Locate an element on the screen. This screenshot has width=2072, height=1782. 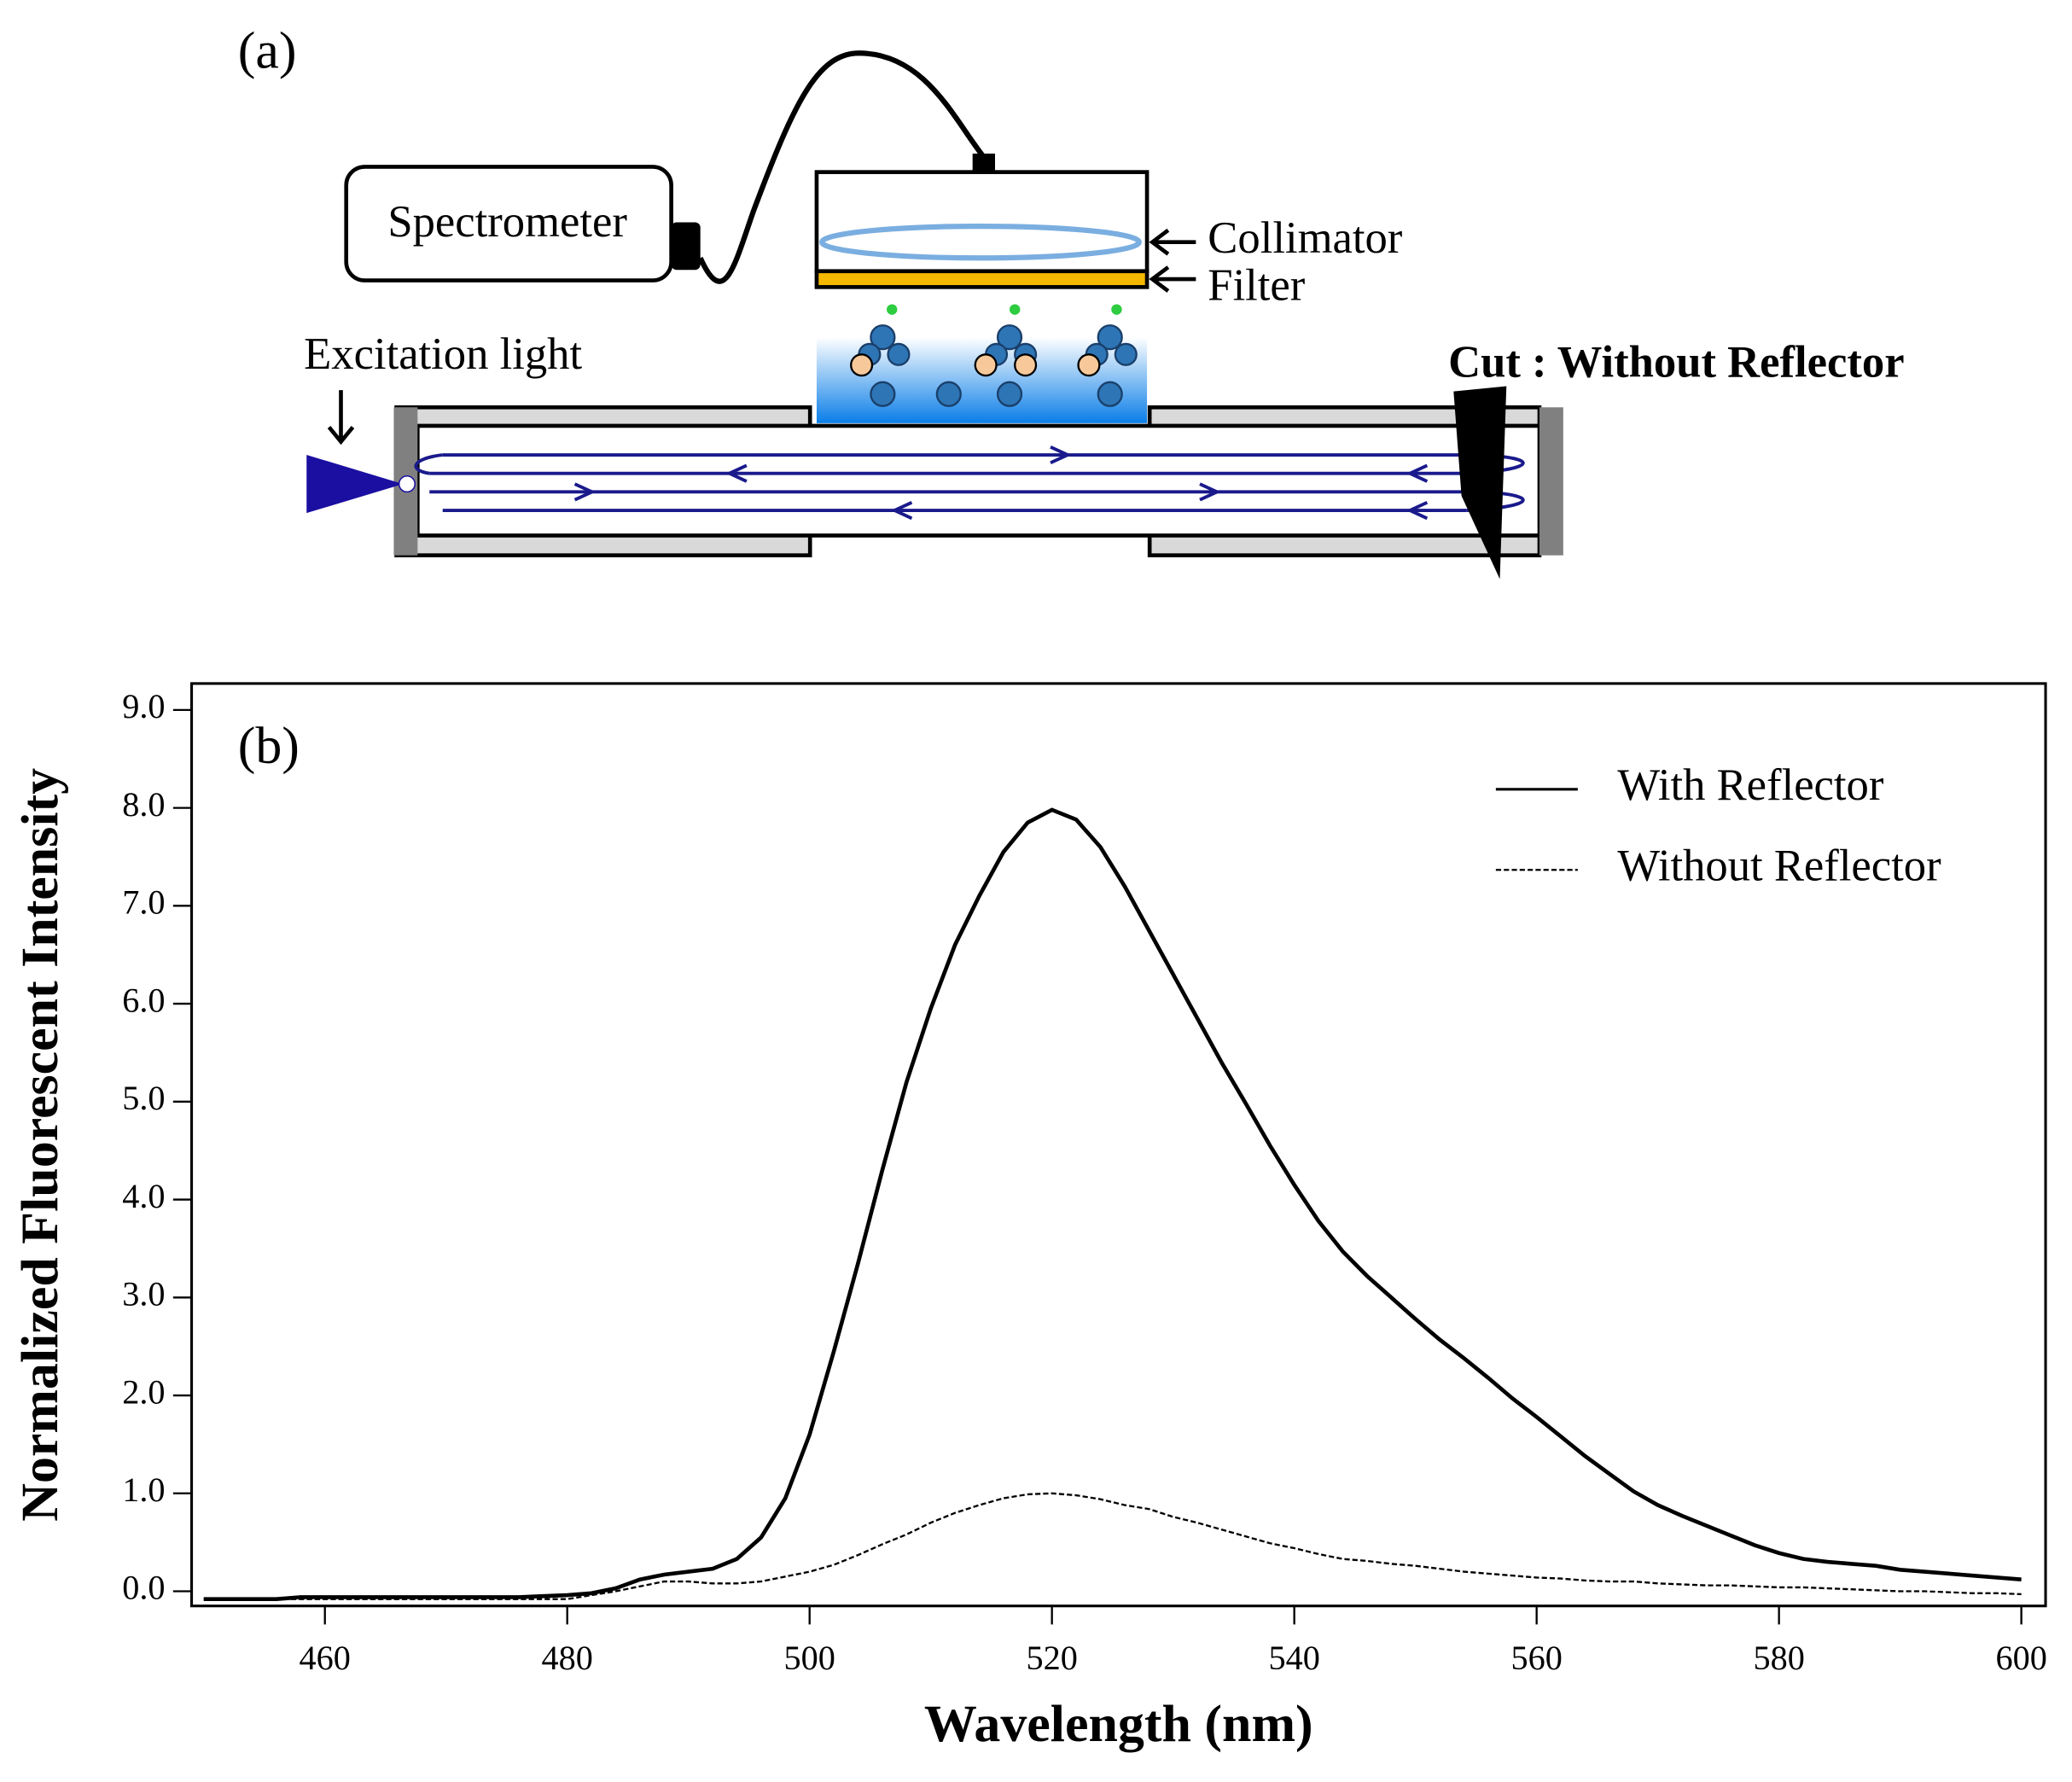
y-tick-label: 4.0 is located at coordinates (143, 1196).